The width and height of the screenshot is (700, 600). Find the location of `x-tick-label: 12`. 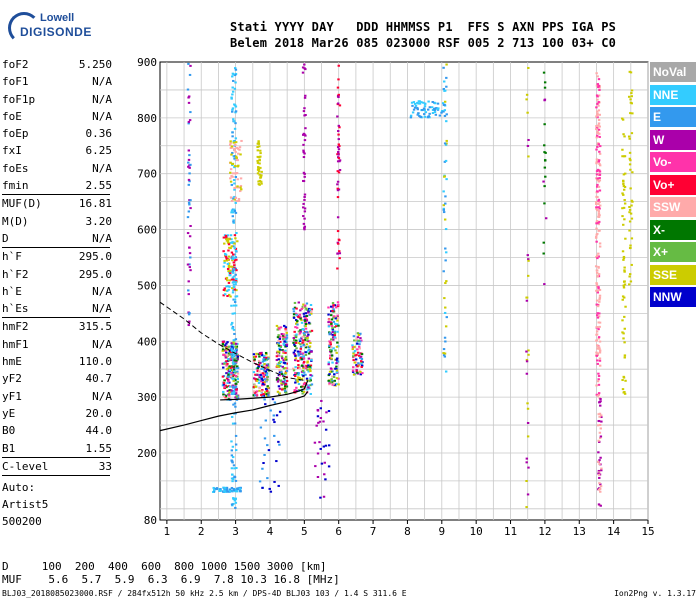

x-tick-label: 12 is located at coordinates (544, 531).